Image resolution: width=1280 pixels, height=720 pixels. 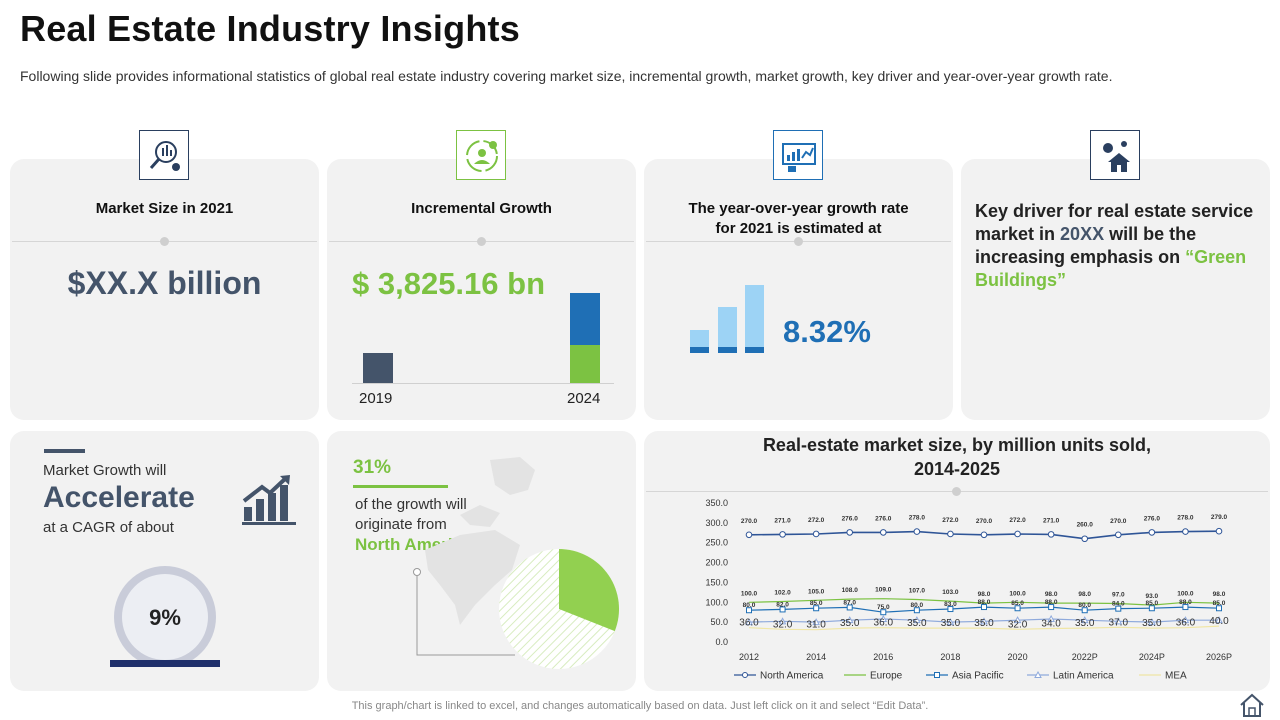 I want to click on data-label-mea: 40.0, so click(x=1219, y=621).